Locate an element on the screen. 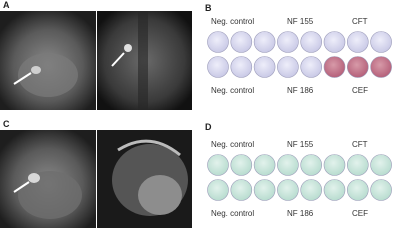 This screenshot has width=400, height=240. panel-label: D is located at coordinates (208, 127).